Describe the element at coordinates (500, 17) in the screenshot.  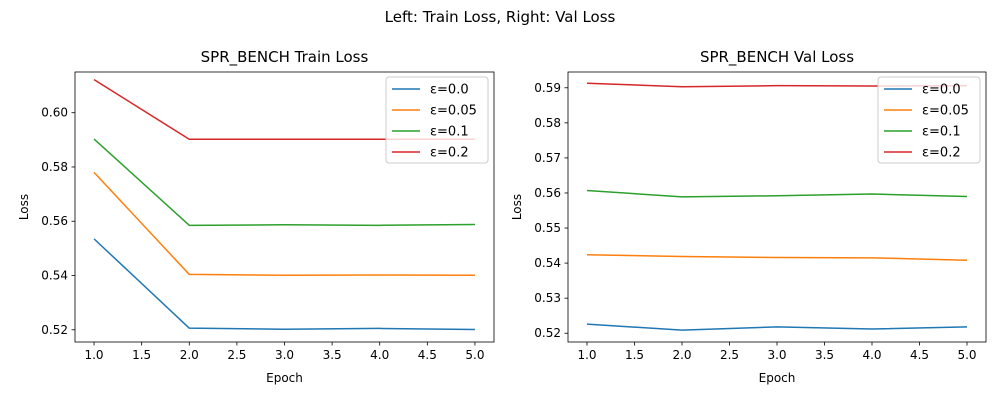
I see `figure-title: Left: Train Loss, Right: Val Loss` at that location.